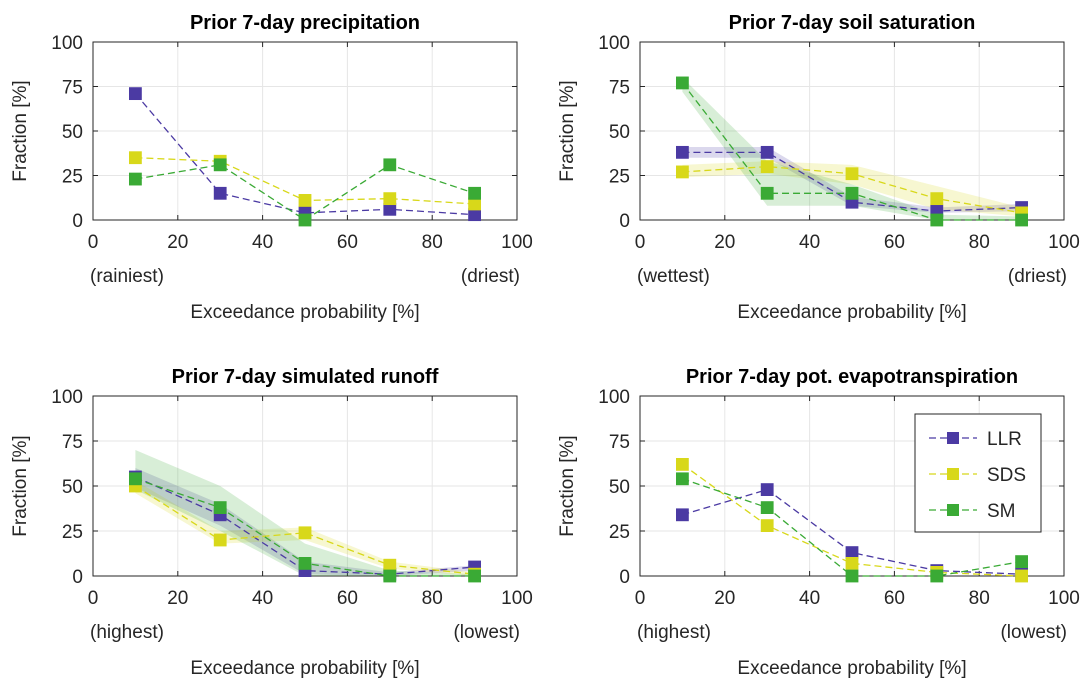  What do you see at coordinates (127, 276) in the screenshot?
I see `axis-end-label-left: (rainiest)` at bounding box center [127, 276].